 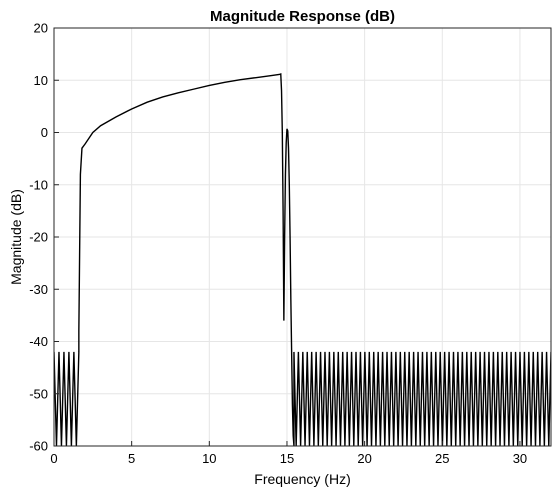 I want to click on y-tick-label: -20, so click(x=38, y=237).